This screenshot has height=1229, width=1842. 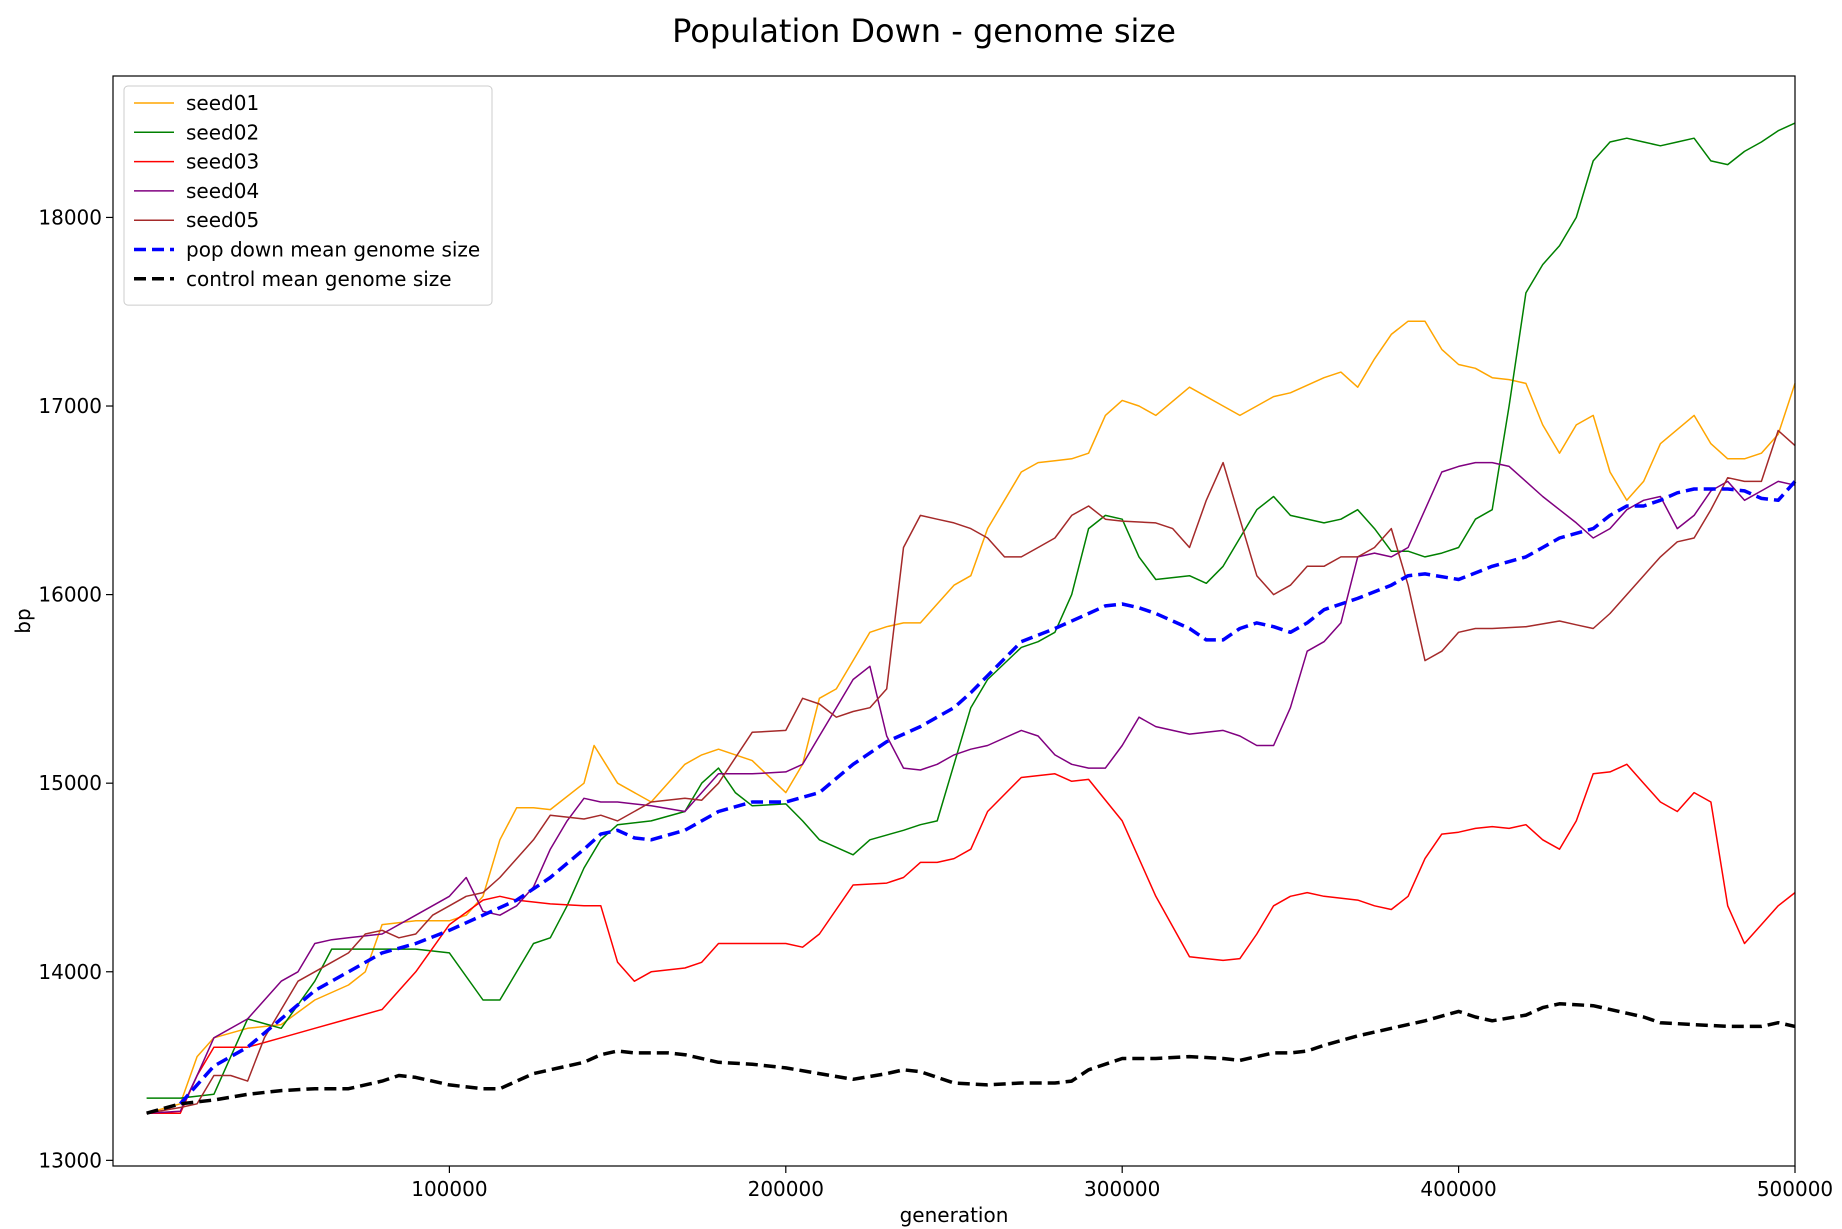 I want to click on legend-label: seed05, so click(x=222, y=220).